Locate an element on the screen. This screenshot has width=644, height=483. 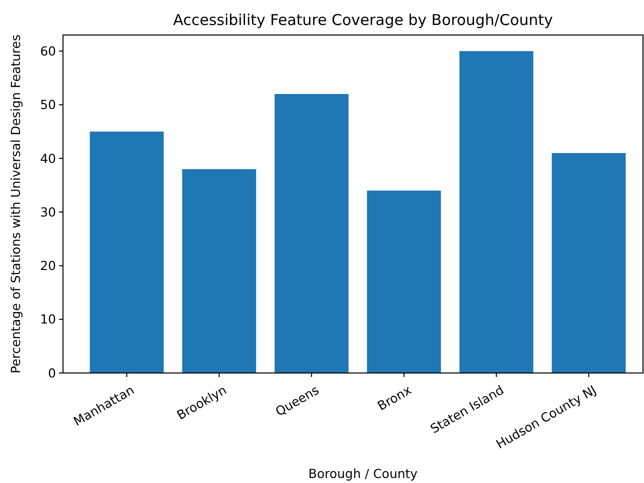
y-tick-label: 40 is located at coordinates (48, 158).